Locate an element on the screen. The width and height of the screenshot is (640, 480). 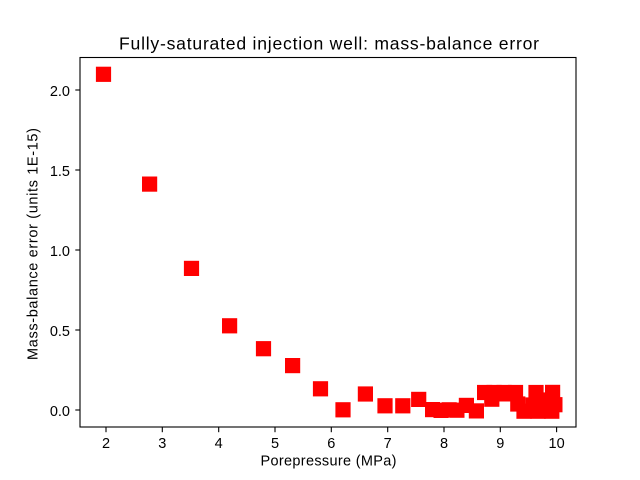
svg-text:Mass-balance error (units 1E-1: Mass-balance error (units 1E-15) is located at coordinates (34, 244).